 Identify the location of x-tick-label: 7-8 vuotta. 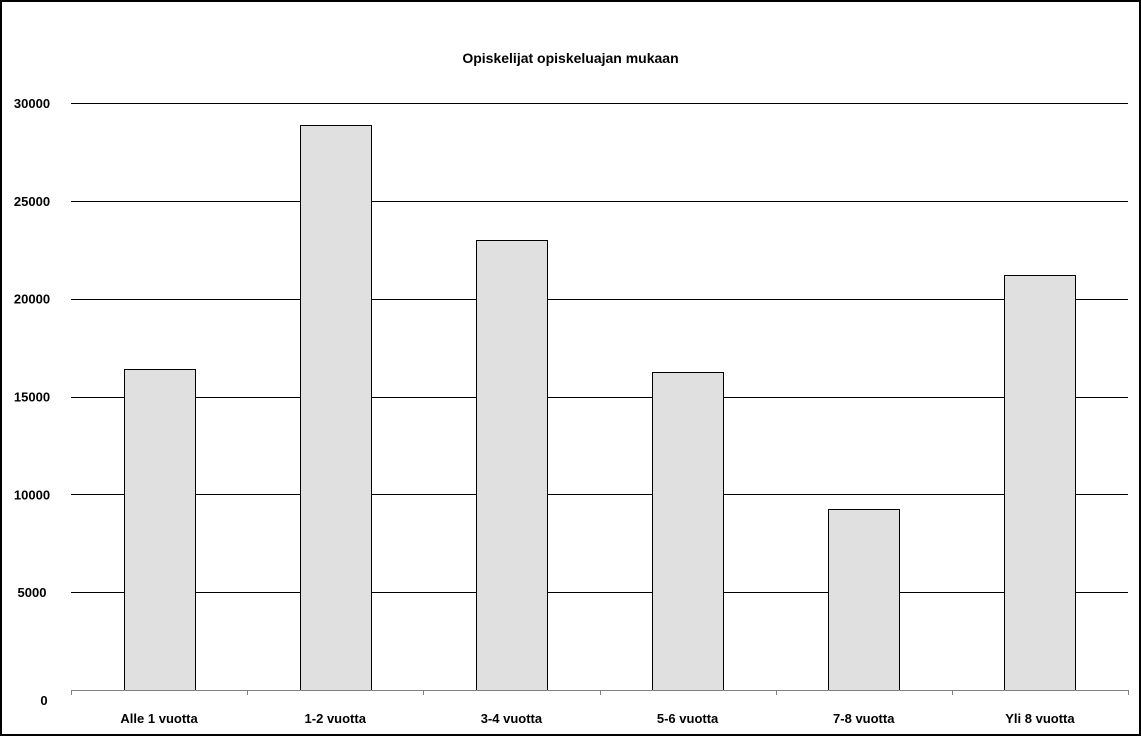
(864, 718).